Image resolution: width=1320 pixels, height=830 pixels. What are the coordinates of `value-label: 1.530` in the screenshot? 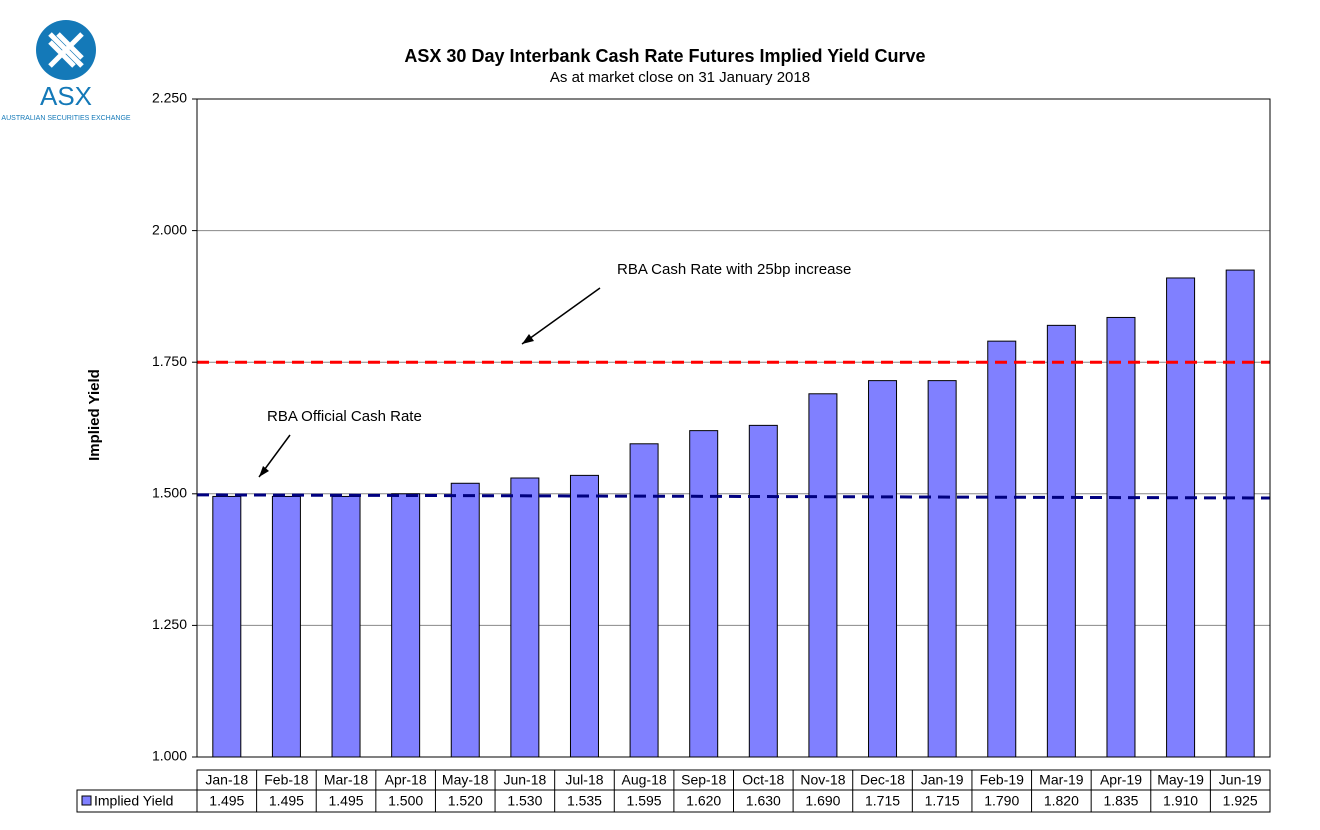 It's located at (524, 801).